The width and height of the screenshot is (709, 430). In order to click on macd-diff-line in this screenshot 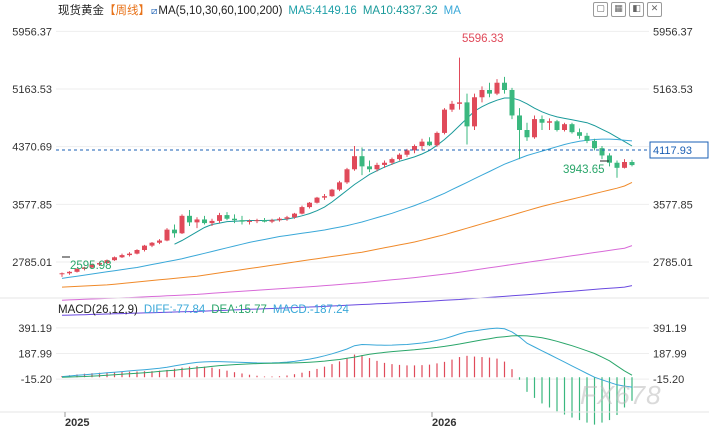, I will do `click(347, 357)`.